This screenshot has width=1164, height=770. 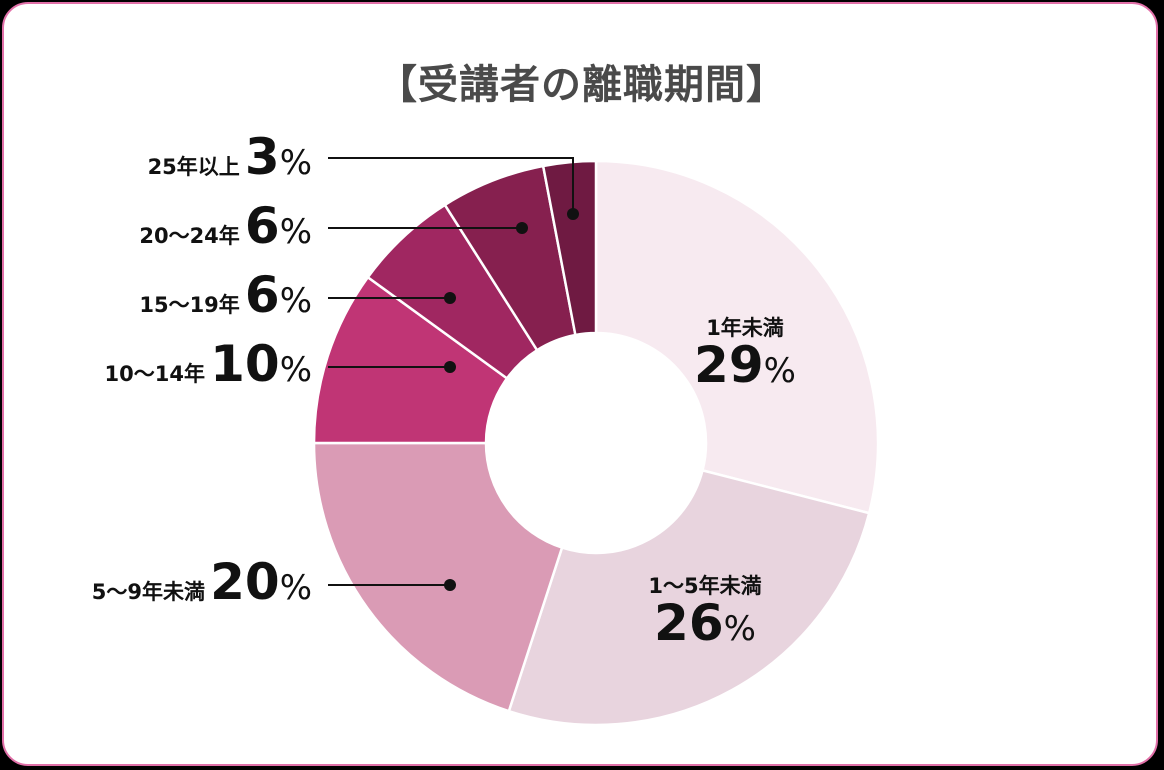 What do you see at coordinates (451, 185) in the screenshot?
I see `leader-line-25plus` at bounding box center [451, 185].